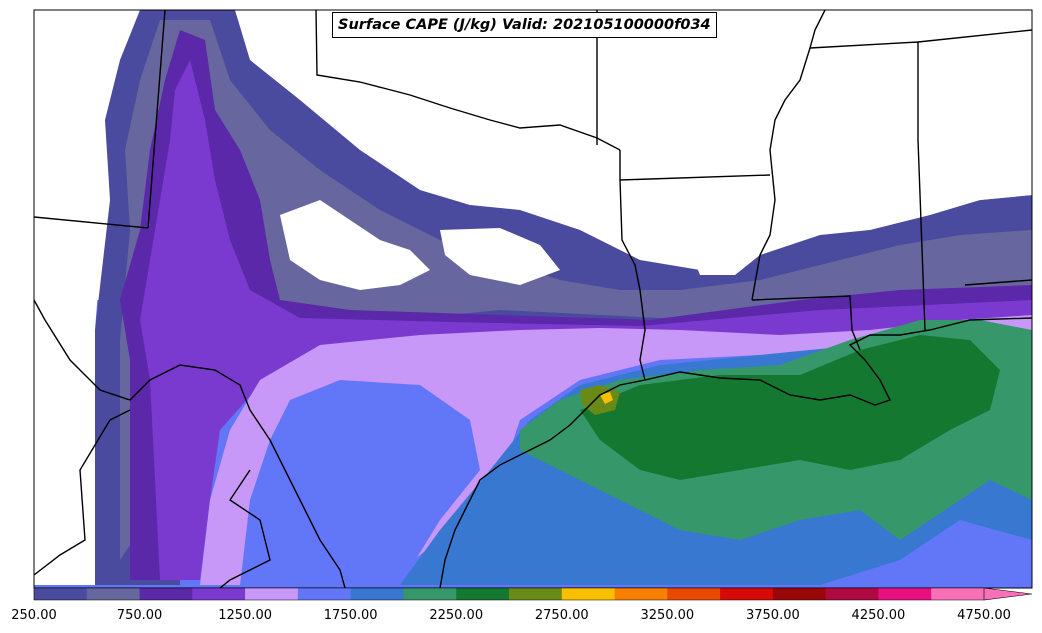 This screenshot has height=633, width=1042. What do you see at coordinates (34, 615) in the screenshot?
I see `colorbar-tick-label: 250.00` at bounding box center [34, 615].